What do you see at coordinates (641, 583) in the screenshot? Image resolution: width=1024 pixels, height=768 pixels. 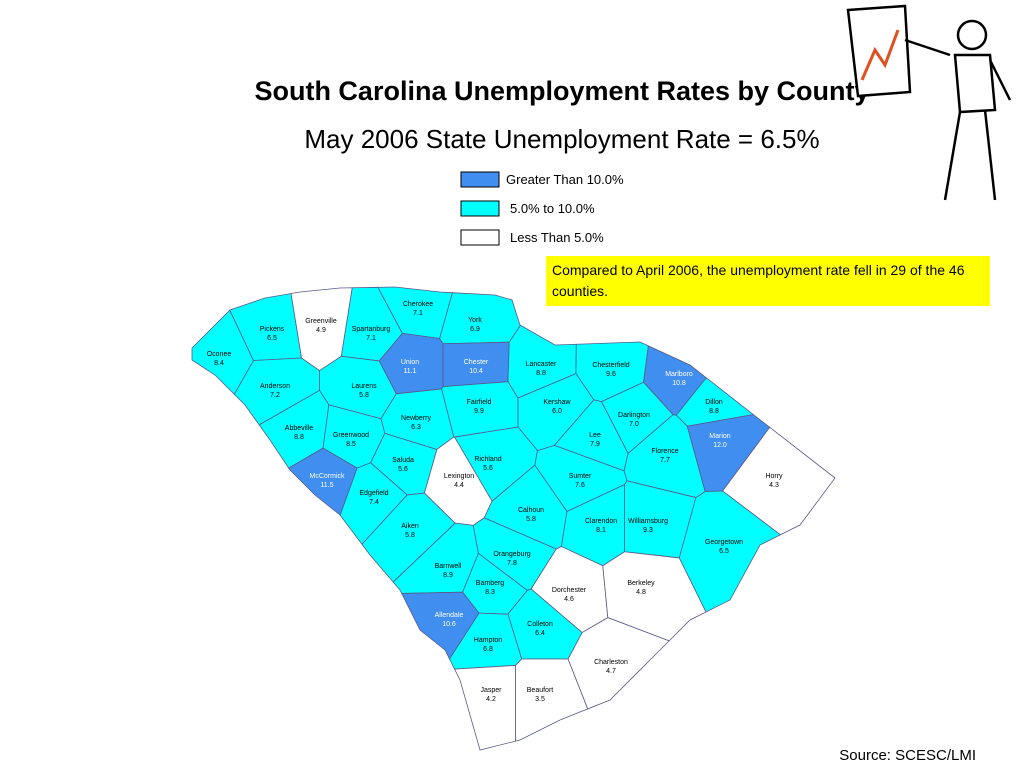 I see `county-name: Berkeley` at bounding box center [641, 583].